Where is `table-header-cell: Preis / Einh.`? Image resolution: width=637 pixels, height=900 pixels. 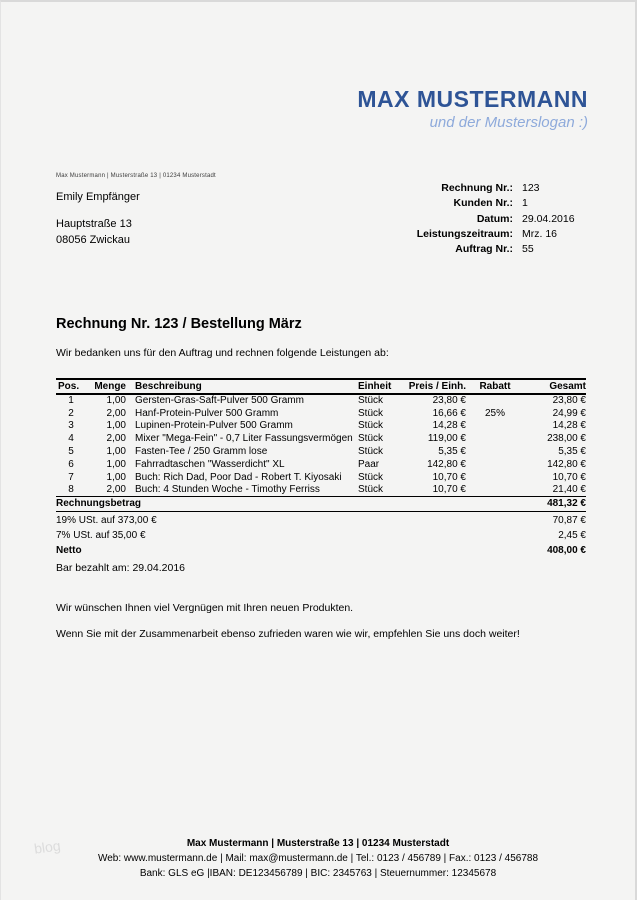 table-header-cell: Preis / Einh. is located at coordinates (437, 386).